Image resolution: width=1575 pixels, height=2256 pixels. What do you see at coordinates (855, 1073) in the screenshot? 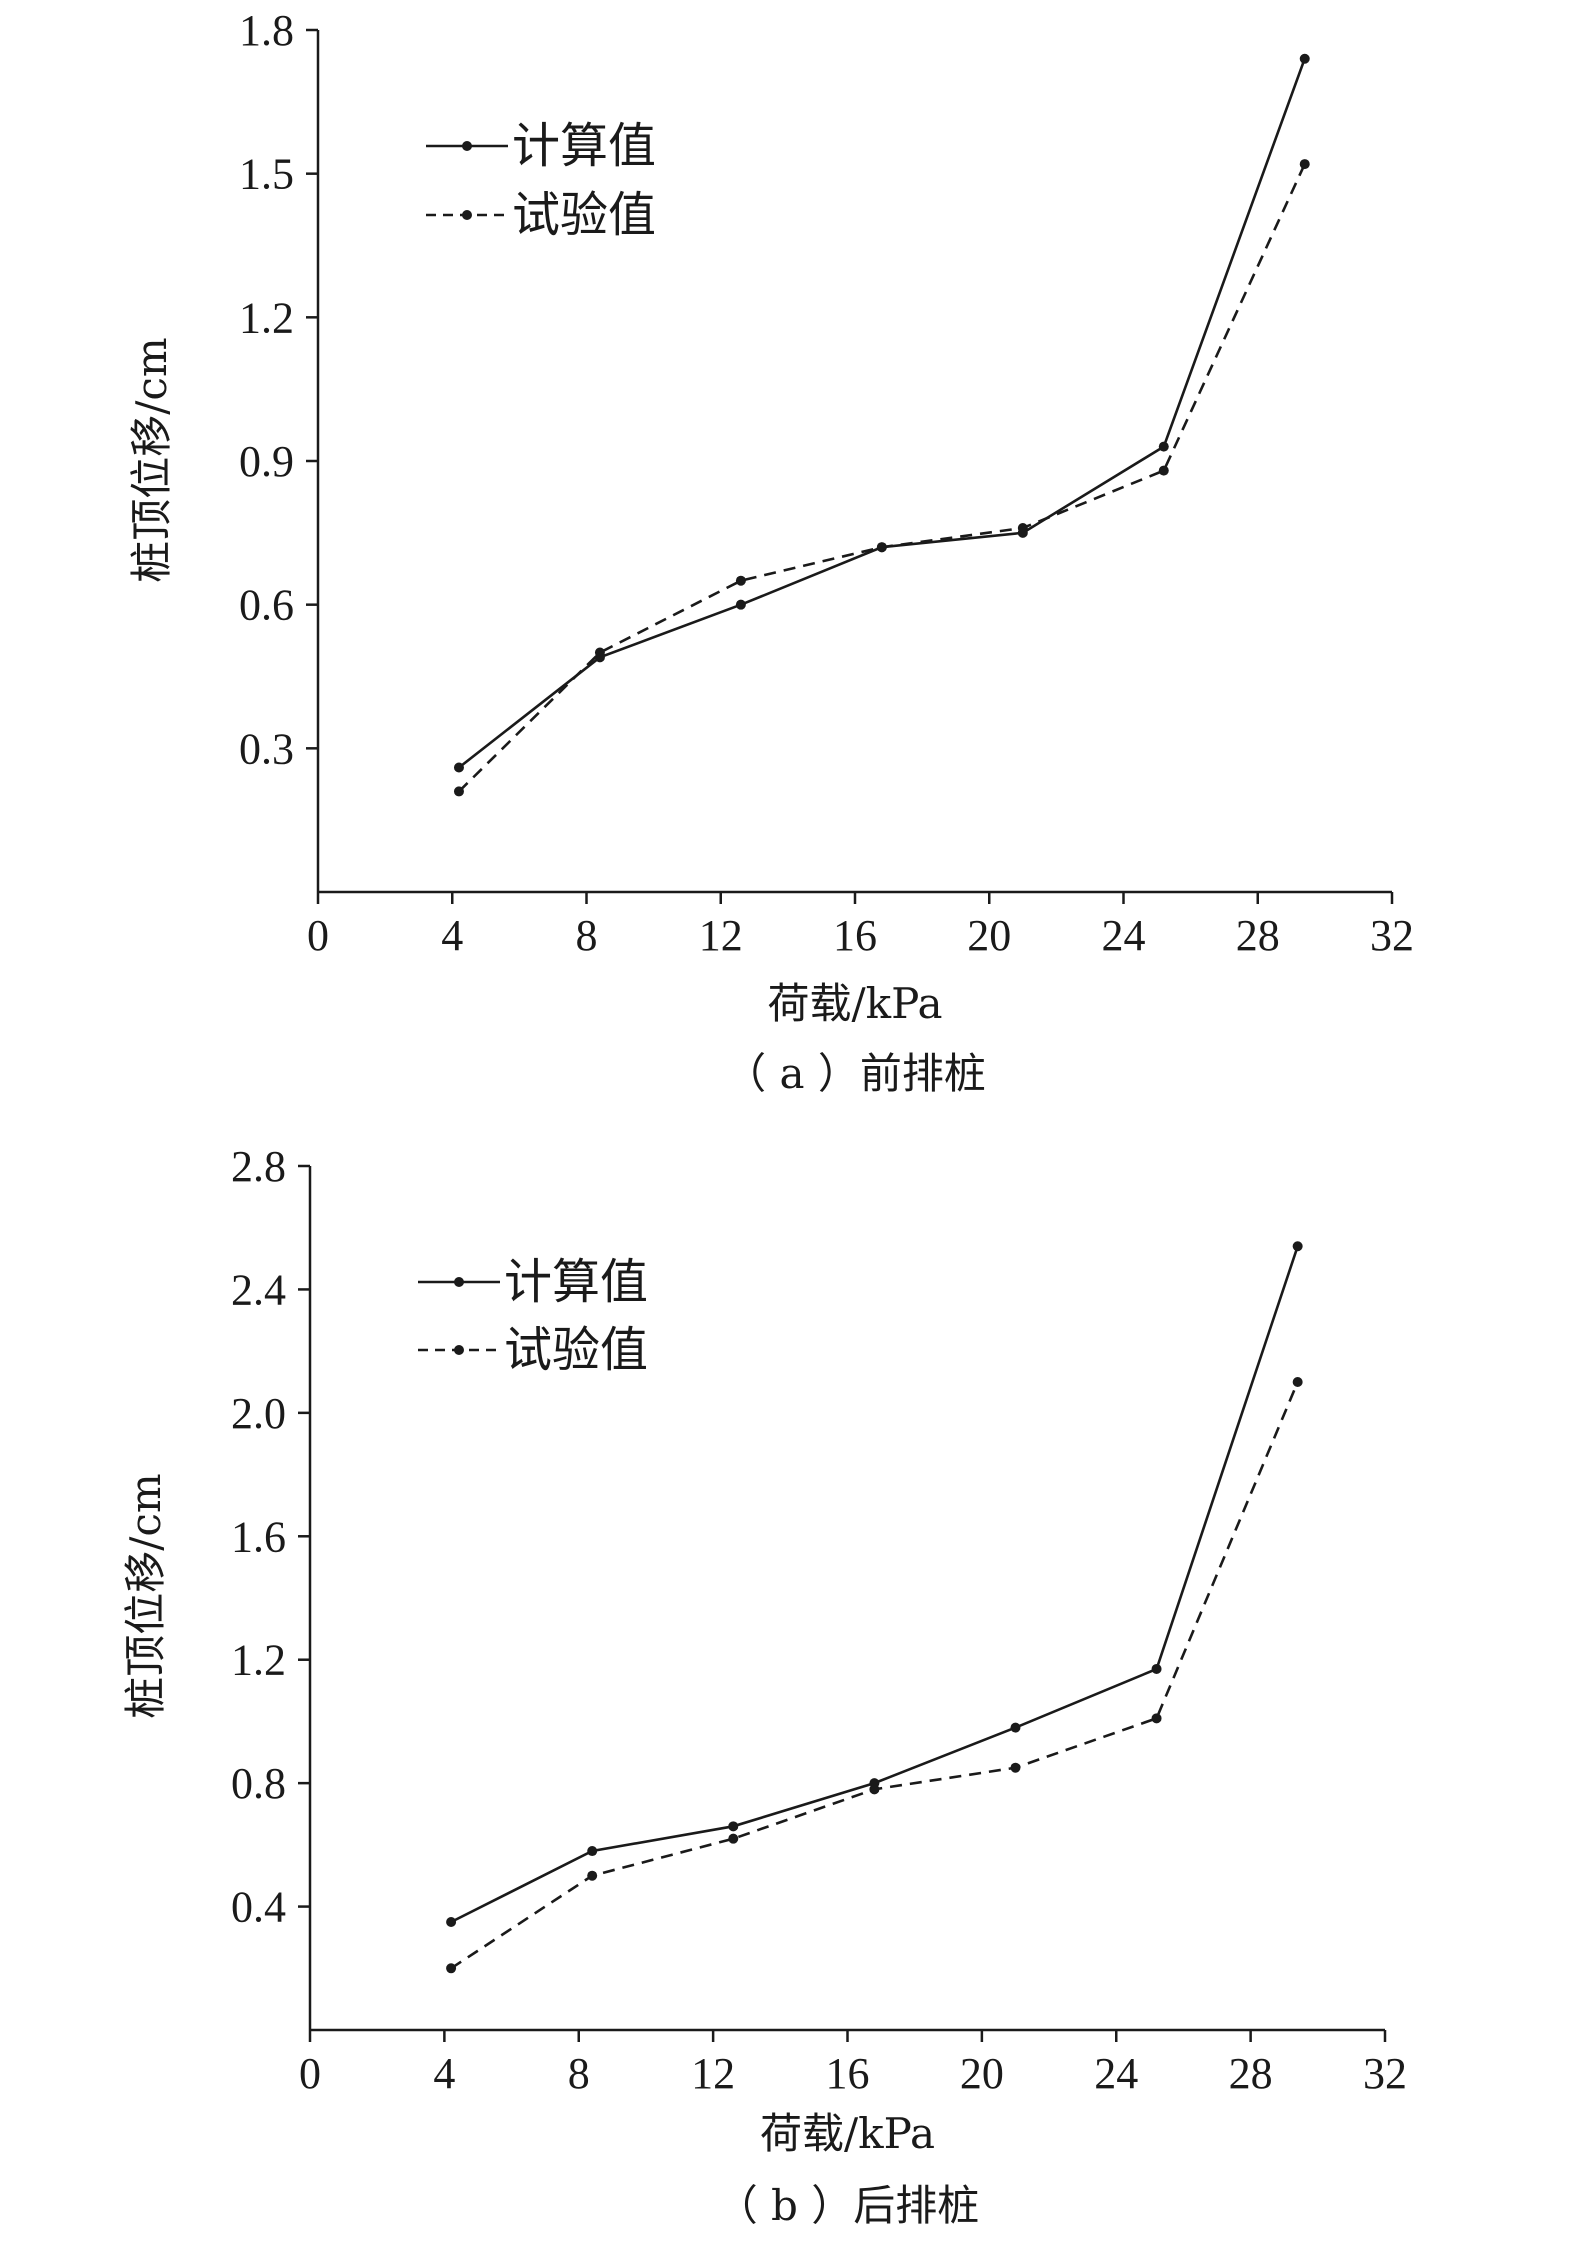
I see `figure-caption: （ a ）前排桩` at bounding box center [855, 1073].